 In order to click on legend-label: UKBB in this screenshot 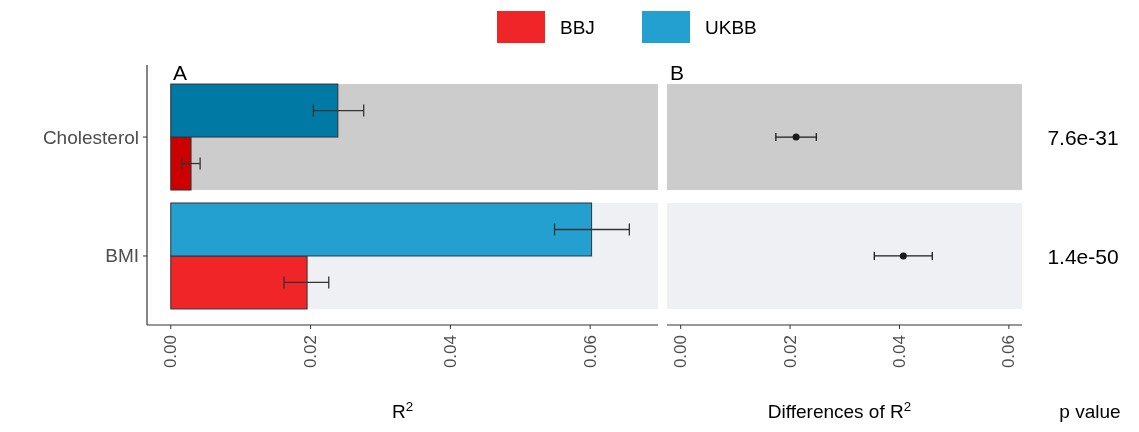, I will do `click(731, 27)`.